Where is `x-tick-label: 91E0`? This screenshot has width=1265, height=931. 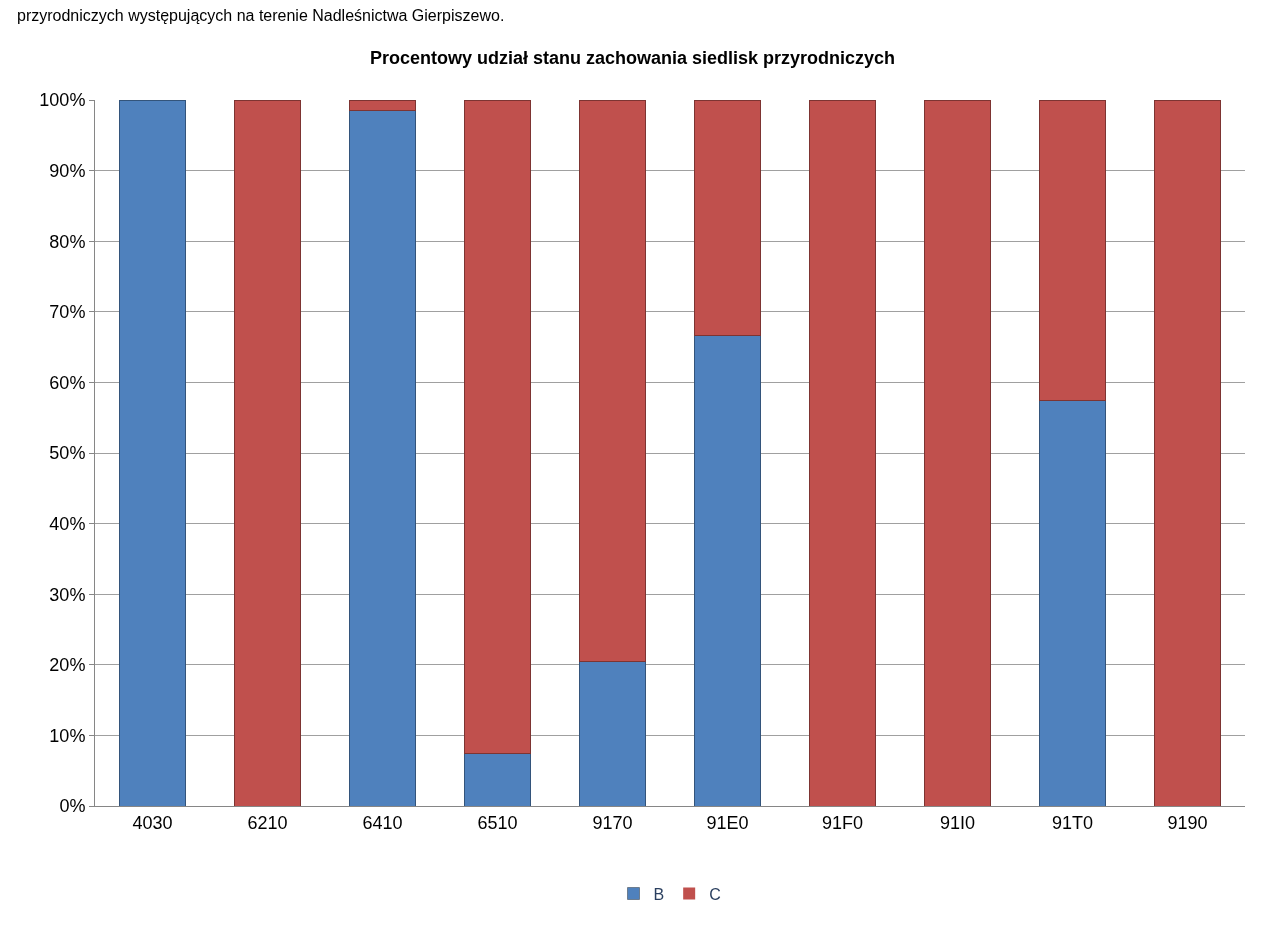 x-tick-label: 91E0 is located at coordinates (727, 822).